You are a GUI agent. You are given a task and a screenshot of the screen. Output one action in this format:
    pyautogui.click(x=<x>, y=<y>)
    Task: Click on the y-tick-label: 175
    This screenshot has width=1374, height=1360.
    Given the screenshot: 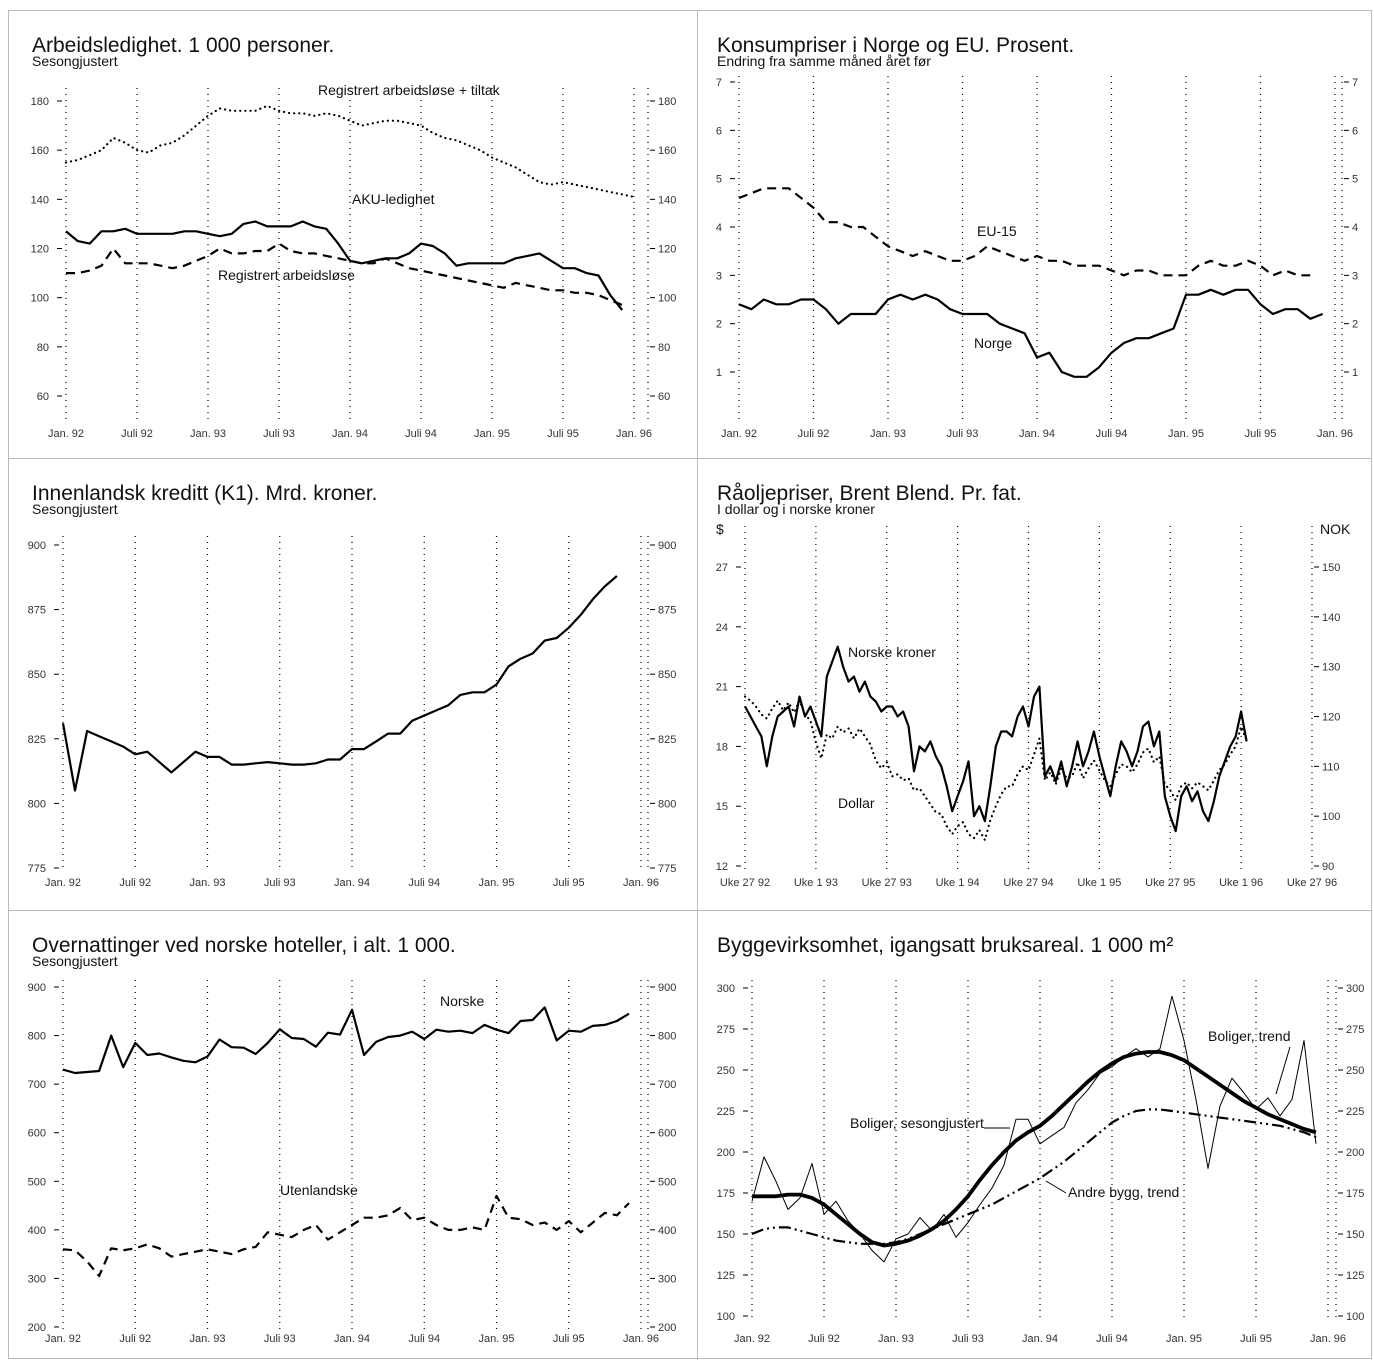 What is the action you would take?
    pyautogui.click(x=726, y=1194)
    